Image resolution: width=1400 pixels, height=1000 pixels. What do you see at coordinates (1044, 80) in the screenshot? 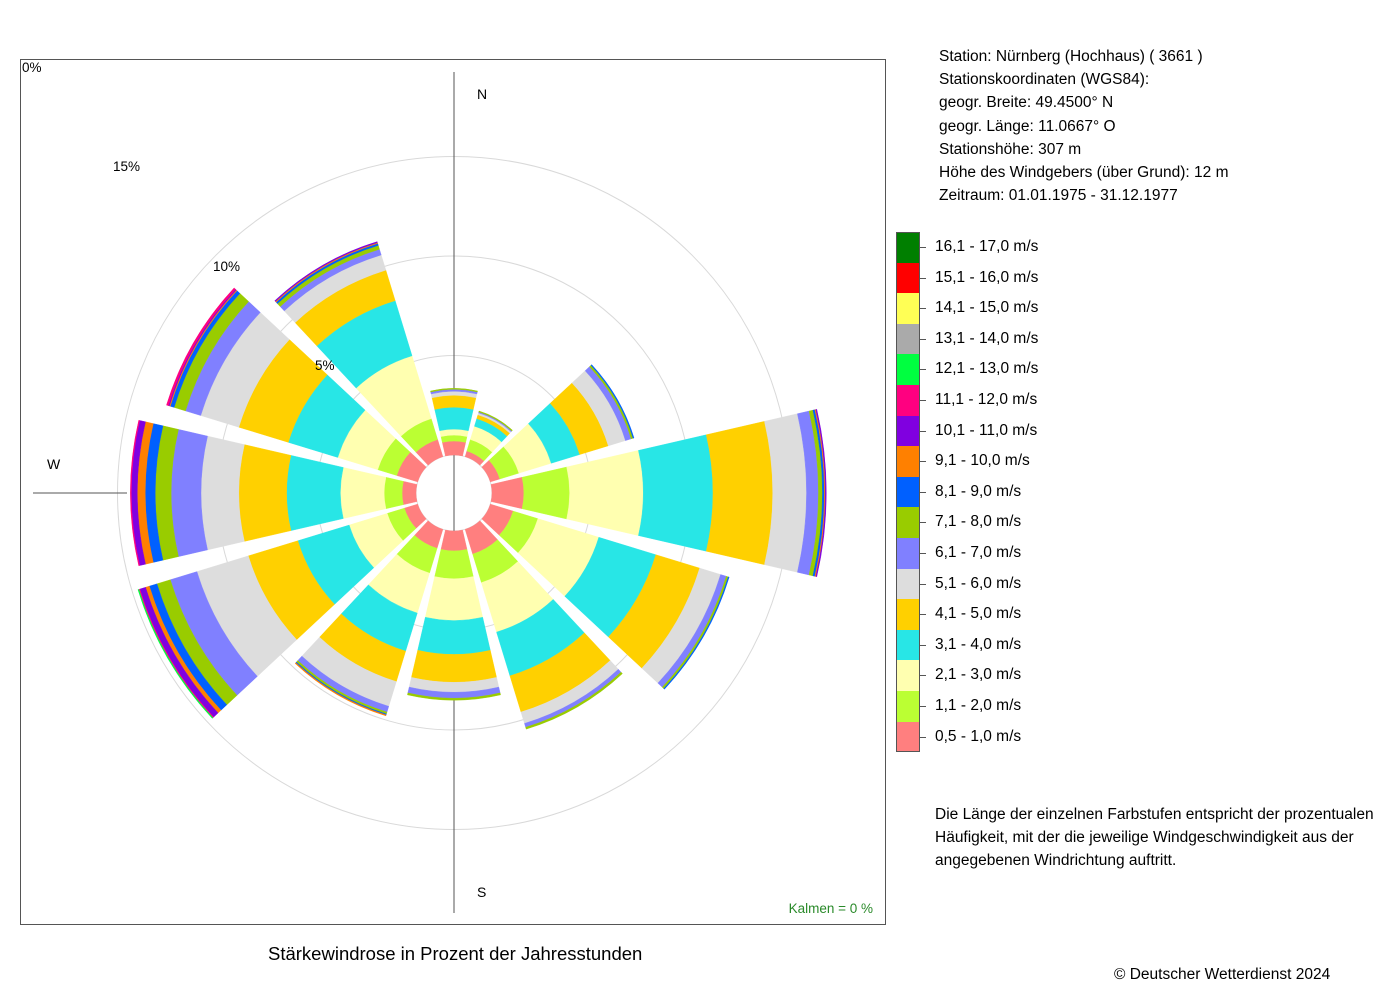
I see `station-coordinates-heading: Stationskoordinaten (WGS84):` at bounding box center [1044, 80].